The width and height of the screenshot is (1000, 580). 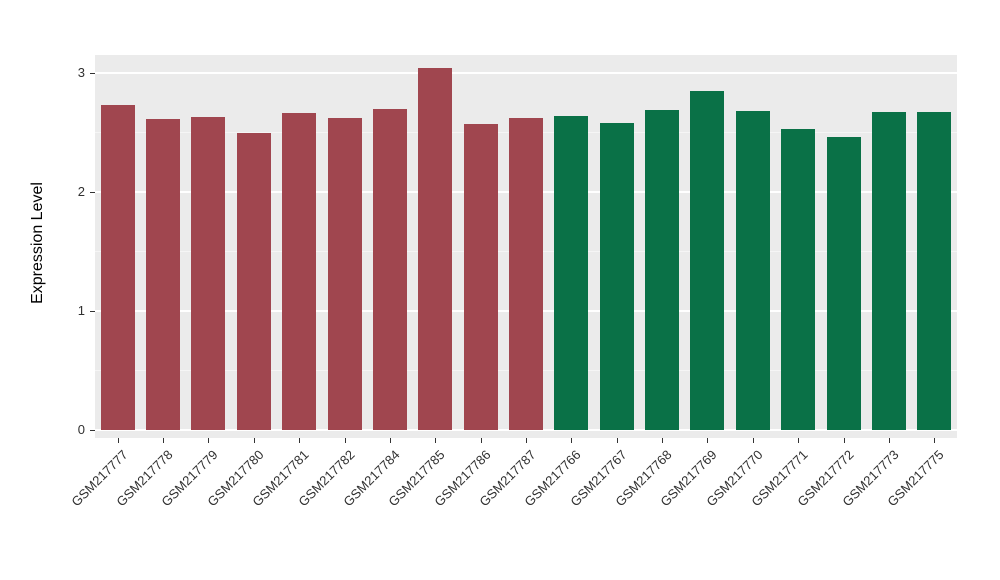 I want to click on bar-GSM217769, so click(x=707, y=260).